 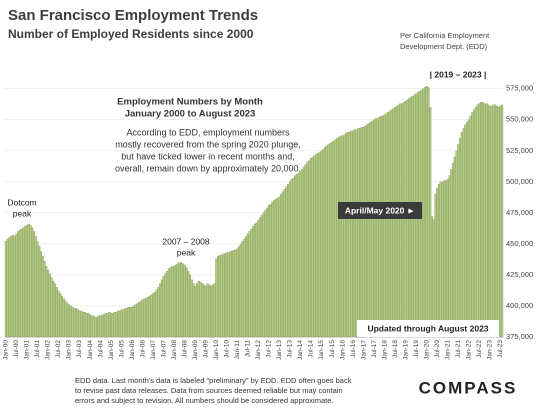 What do you see at coordinates (519, 181) in the screenshot?
I see `y-tick-label: 500,000` at bounding box center [519, 181].